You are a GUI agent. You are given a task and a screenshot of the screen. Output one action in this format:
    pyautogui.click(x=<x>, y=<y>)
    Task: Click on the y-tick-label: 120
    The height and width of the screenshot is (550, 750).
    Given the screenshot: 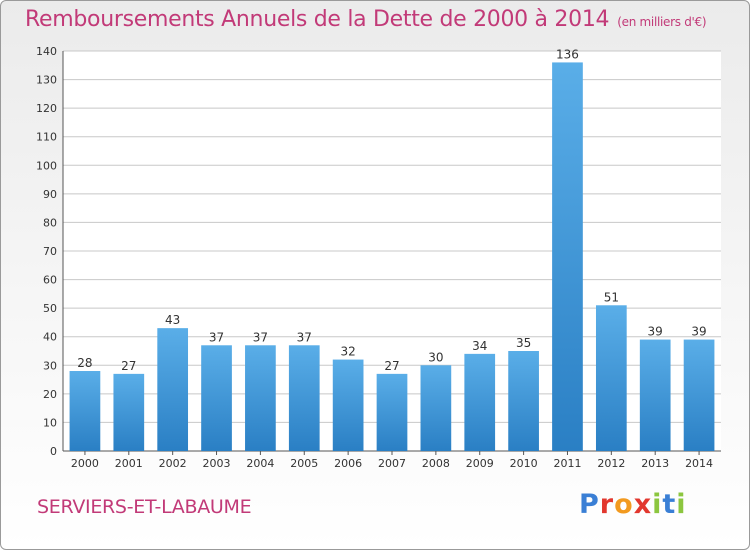 What is the action you would take?
    pyautogui.click(x=46, y=108)
    